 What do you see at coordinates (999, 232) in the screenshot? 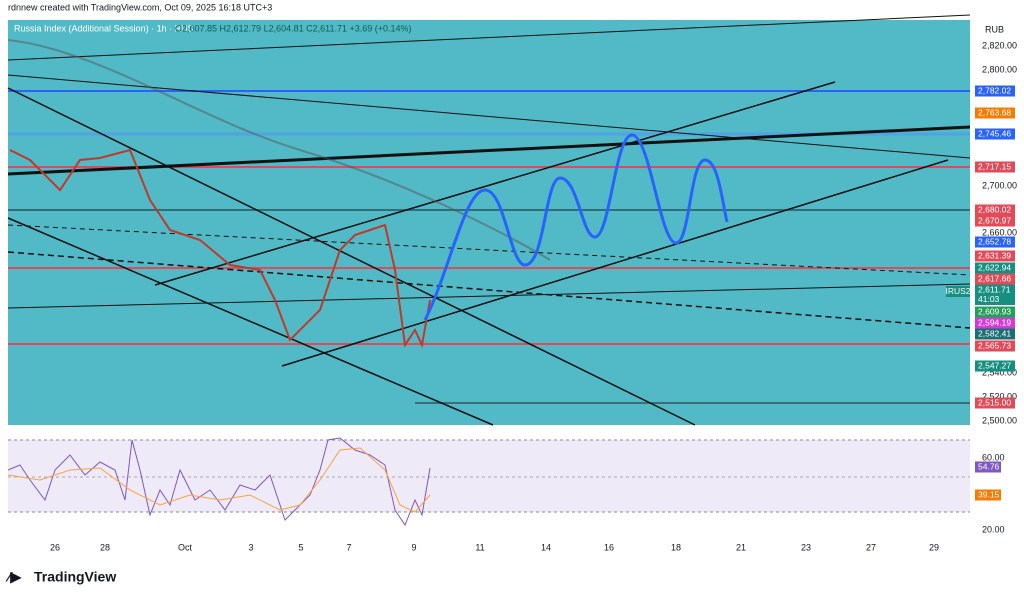
I see `price-tick: 2,660.00` at bounding box center [999, 232].